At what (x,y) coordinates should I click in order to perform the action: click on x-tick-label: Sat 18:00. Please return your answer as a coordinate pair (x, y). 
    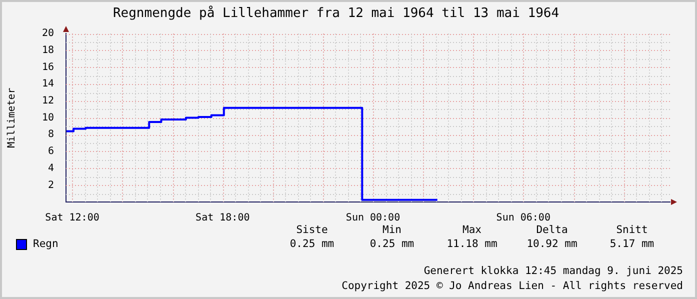
    Looking at the image, I should click on (223, 218).